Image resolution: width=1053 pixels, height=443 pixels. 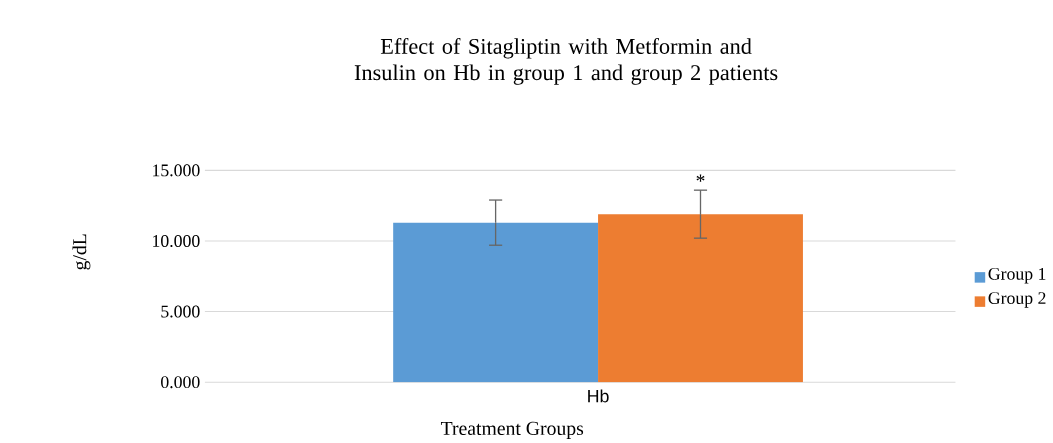 What do you see at coordinates (512, 430) in the screenshot?
I see `x-axis-title: Treatment Groups` at bounding box center [512, 430].